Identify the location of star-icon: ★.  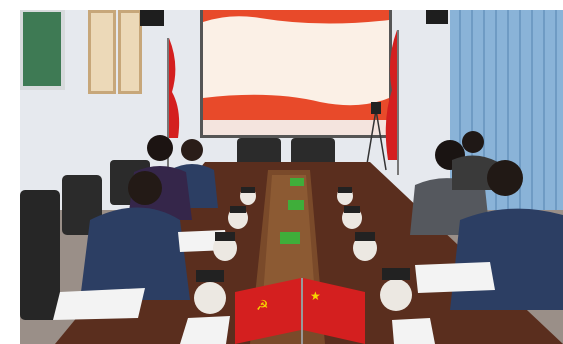
(315, 296).